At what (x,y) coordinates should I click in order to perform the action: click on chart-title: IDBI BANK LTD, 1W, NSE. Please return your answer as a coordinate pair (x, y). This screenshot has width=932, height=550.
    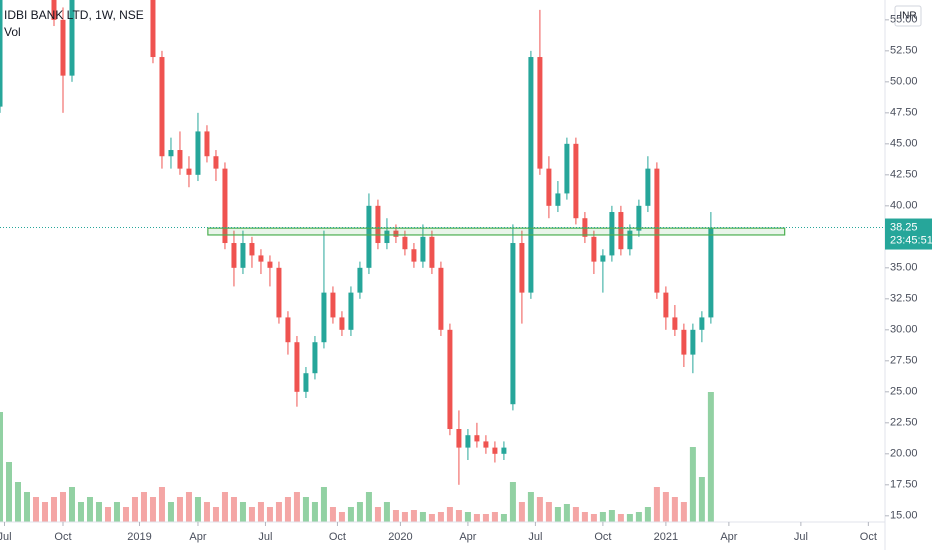
    Looking at the image, I should click on (74, 15).